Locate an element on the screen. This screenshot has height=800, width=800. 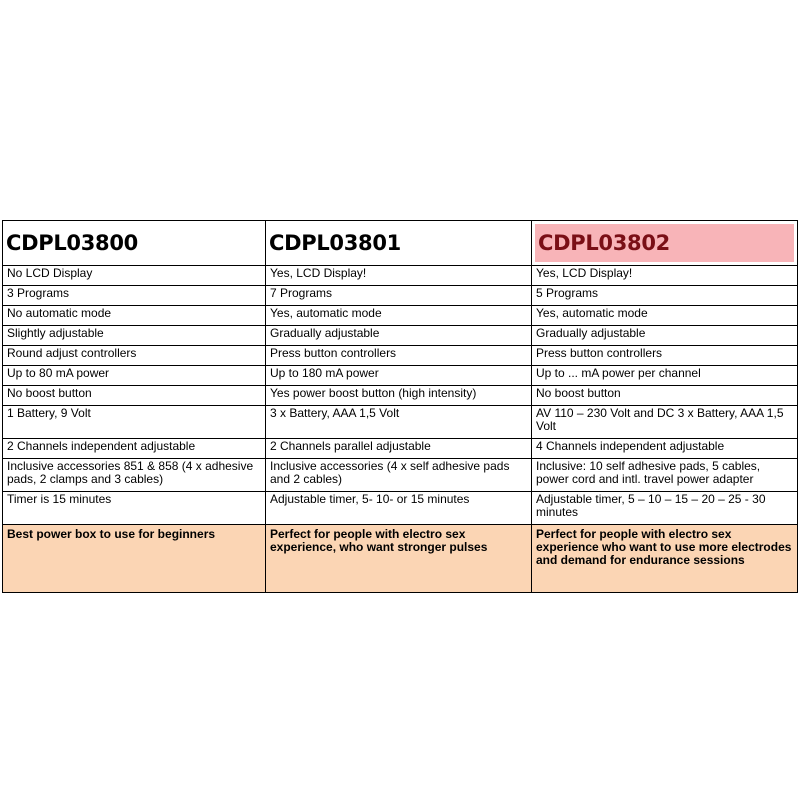
table-cell: 3 x Battery, AAA 1,5 Volt is located at coordinates (398, 422).